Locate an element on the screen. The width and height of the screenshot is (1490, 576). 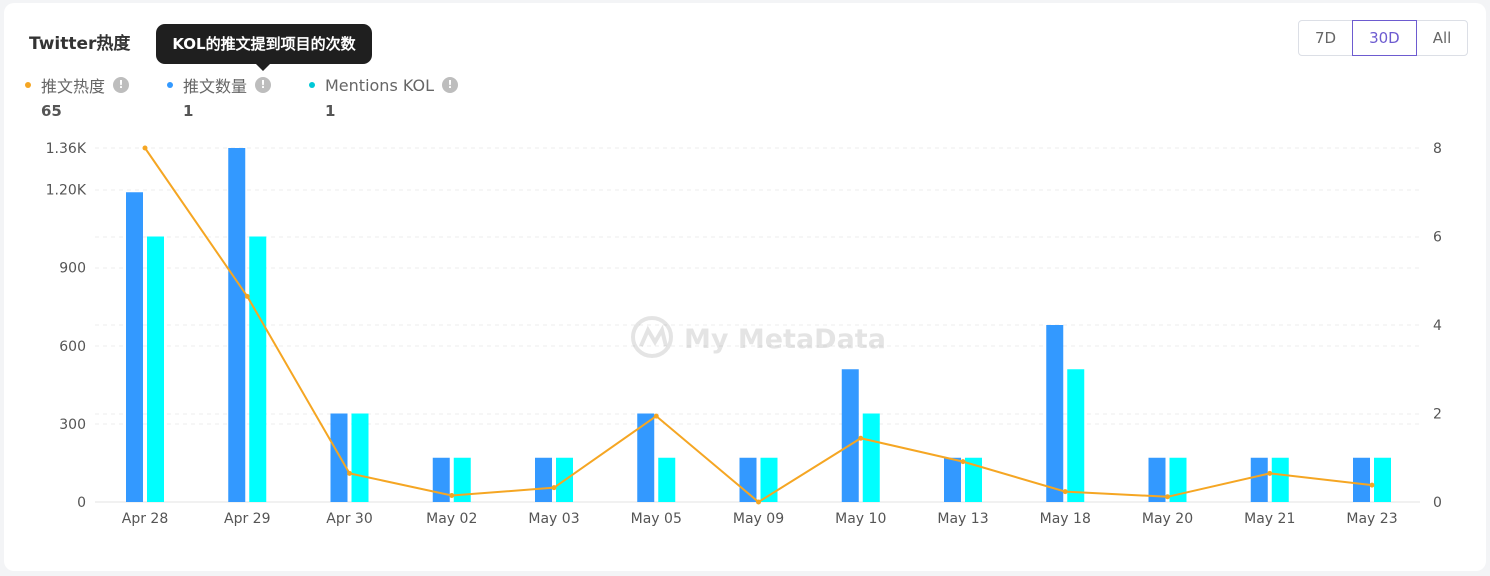
y-left-tick-label: 300 is located at coordinates (72, 425).